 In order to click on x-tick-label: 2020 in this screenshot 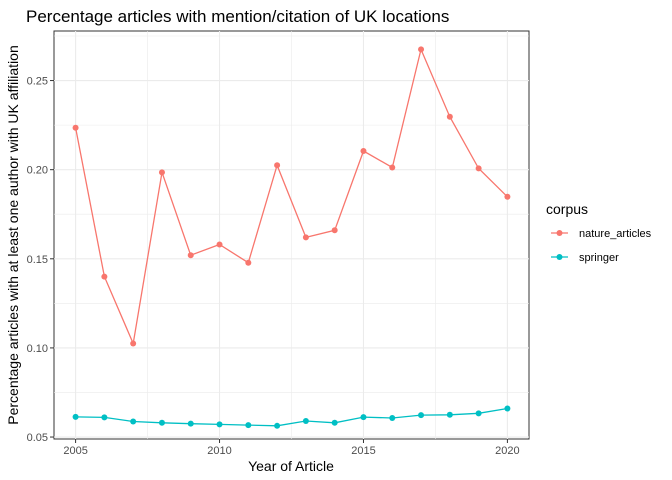, I will do `click(507, 451)`.